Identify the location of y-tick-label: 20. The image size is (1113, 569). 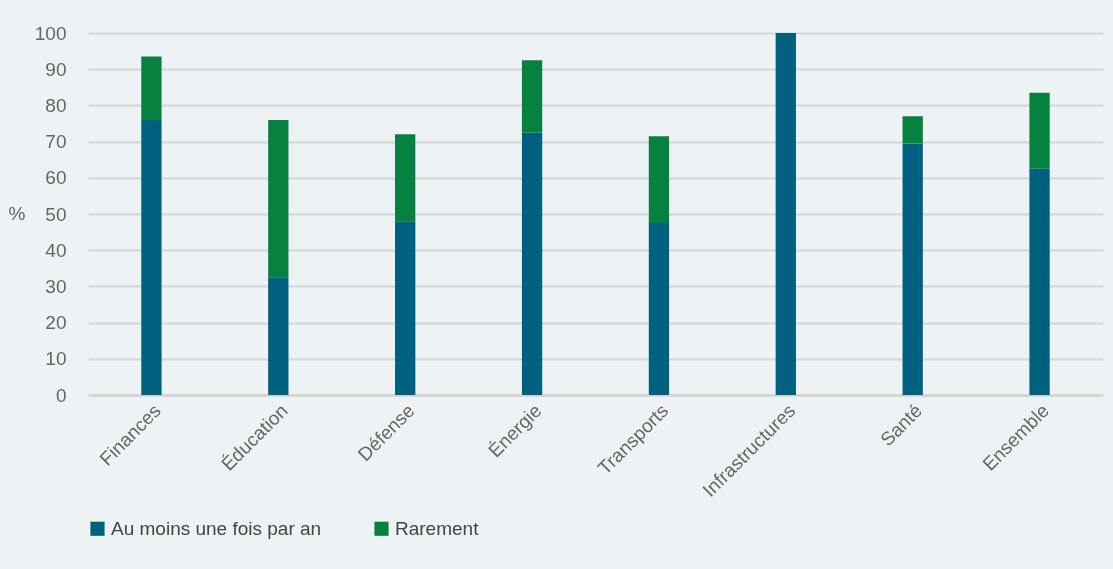
(56, 323).